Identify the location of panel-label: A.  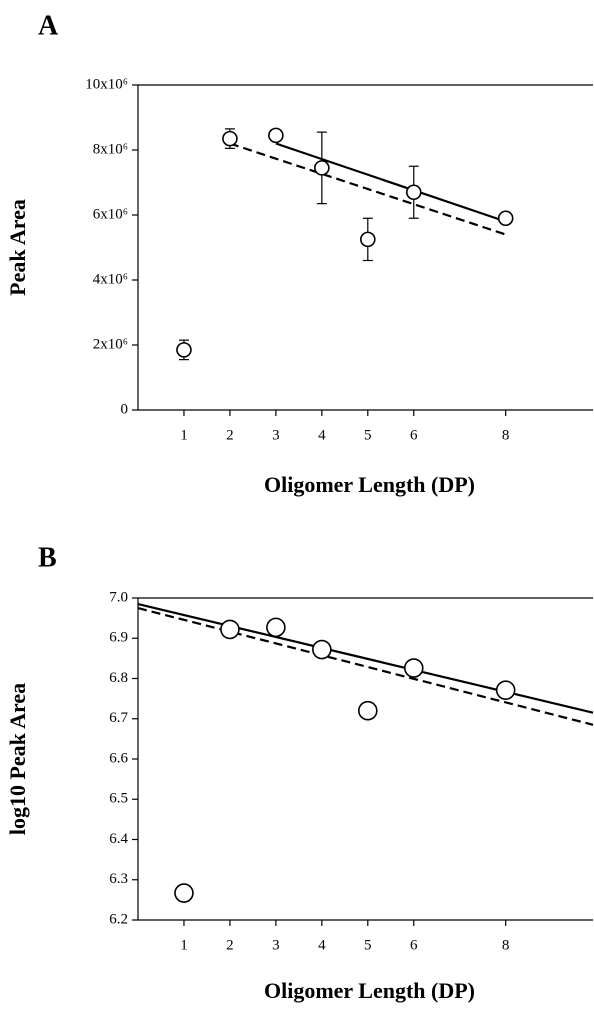
(48, 25).